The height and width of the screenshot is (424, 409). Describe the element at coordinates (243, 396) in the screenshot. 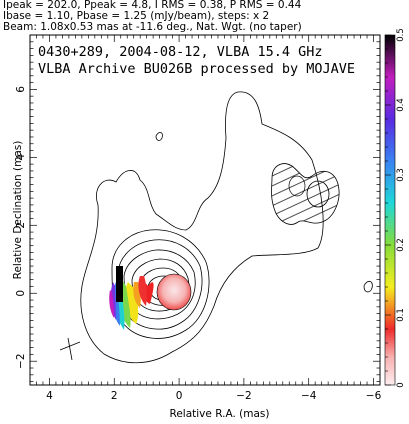

I see `x-tick-label: −2` at that location.